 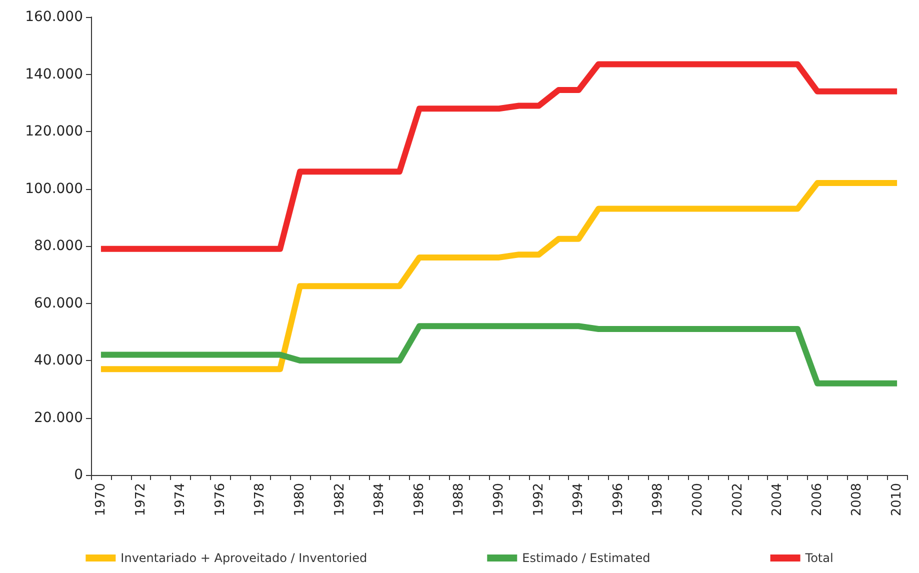 What do you see at coordinates (58, 360) in the screenshot?
I see `y-tick-label: 40.000` at bounding box center [58, 360].